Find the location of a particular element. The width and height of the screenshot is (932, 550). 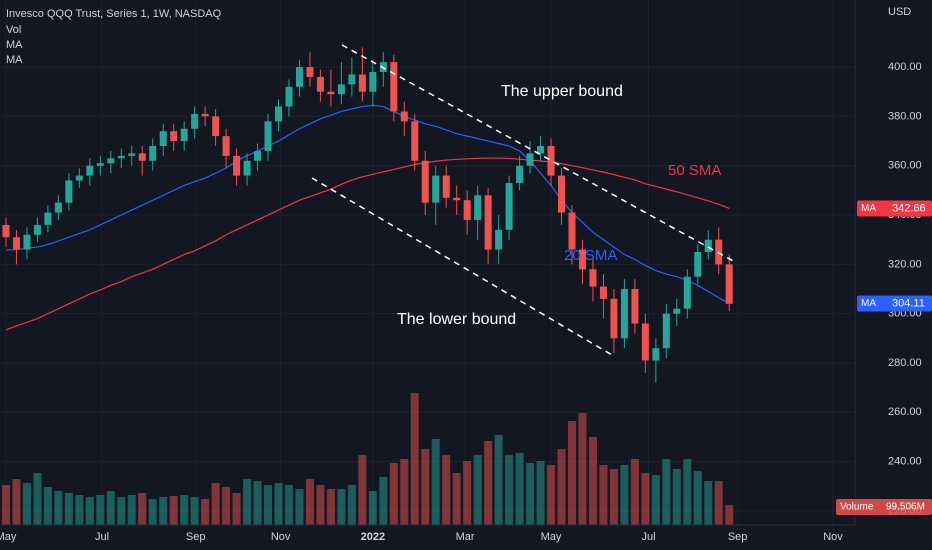

y-tick-label: 260.00 is located at coordinates (905, 412).